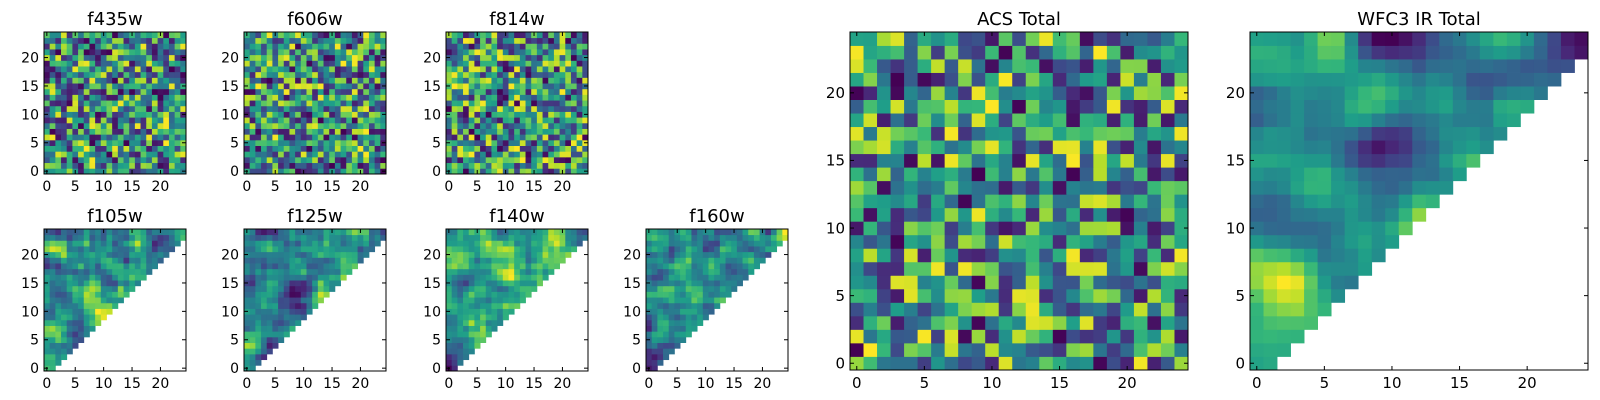  I want to click on y-tick-label: 10, so click(1235, 228).